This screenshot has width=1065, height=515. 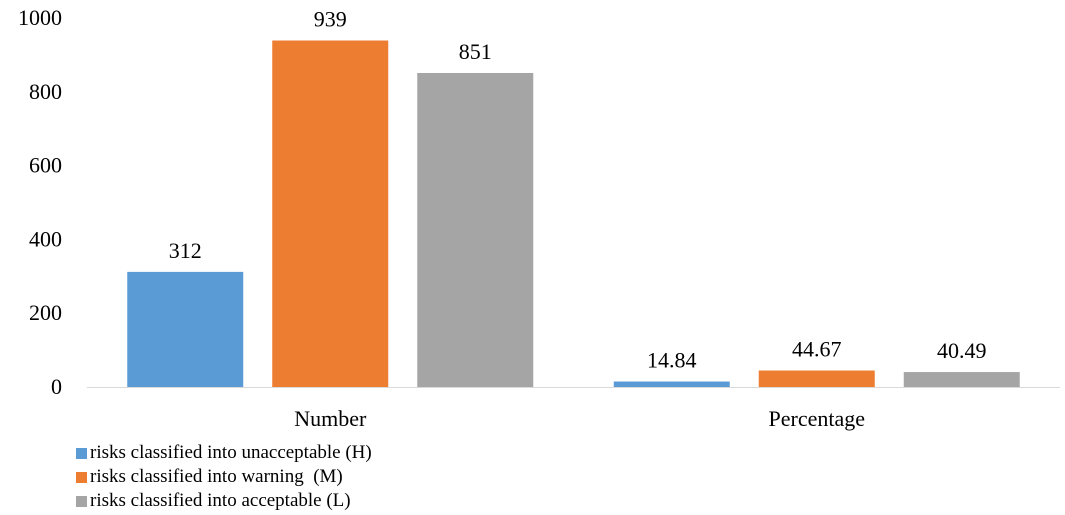 What do you see at coordinates (45, 165) in the screenshot?
I see `y-tick-label: 600` at bounding box center [45, 165].